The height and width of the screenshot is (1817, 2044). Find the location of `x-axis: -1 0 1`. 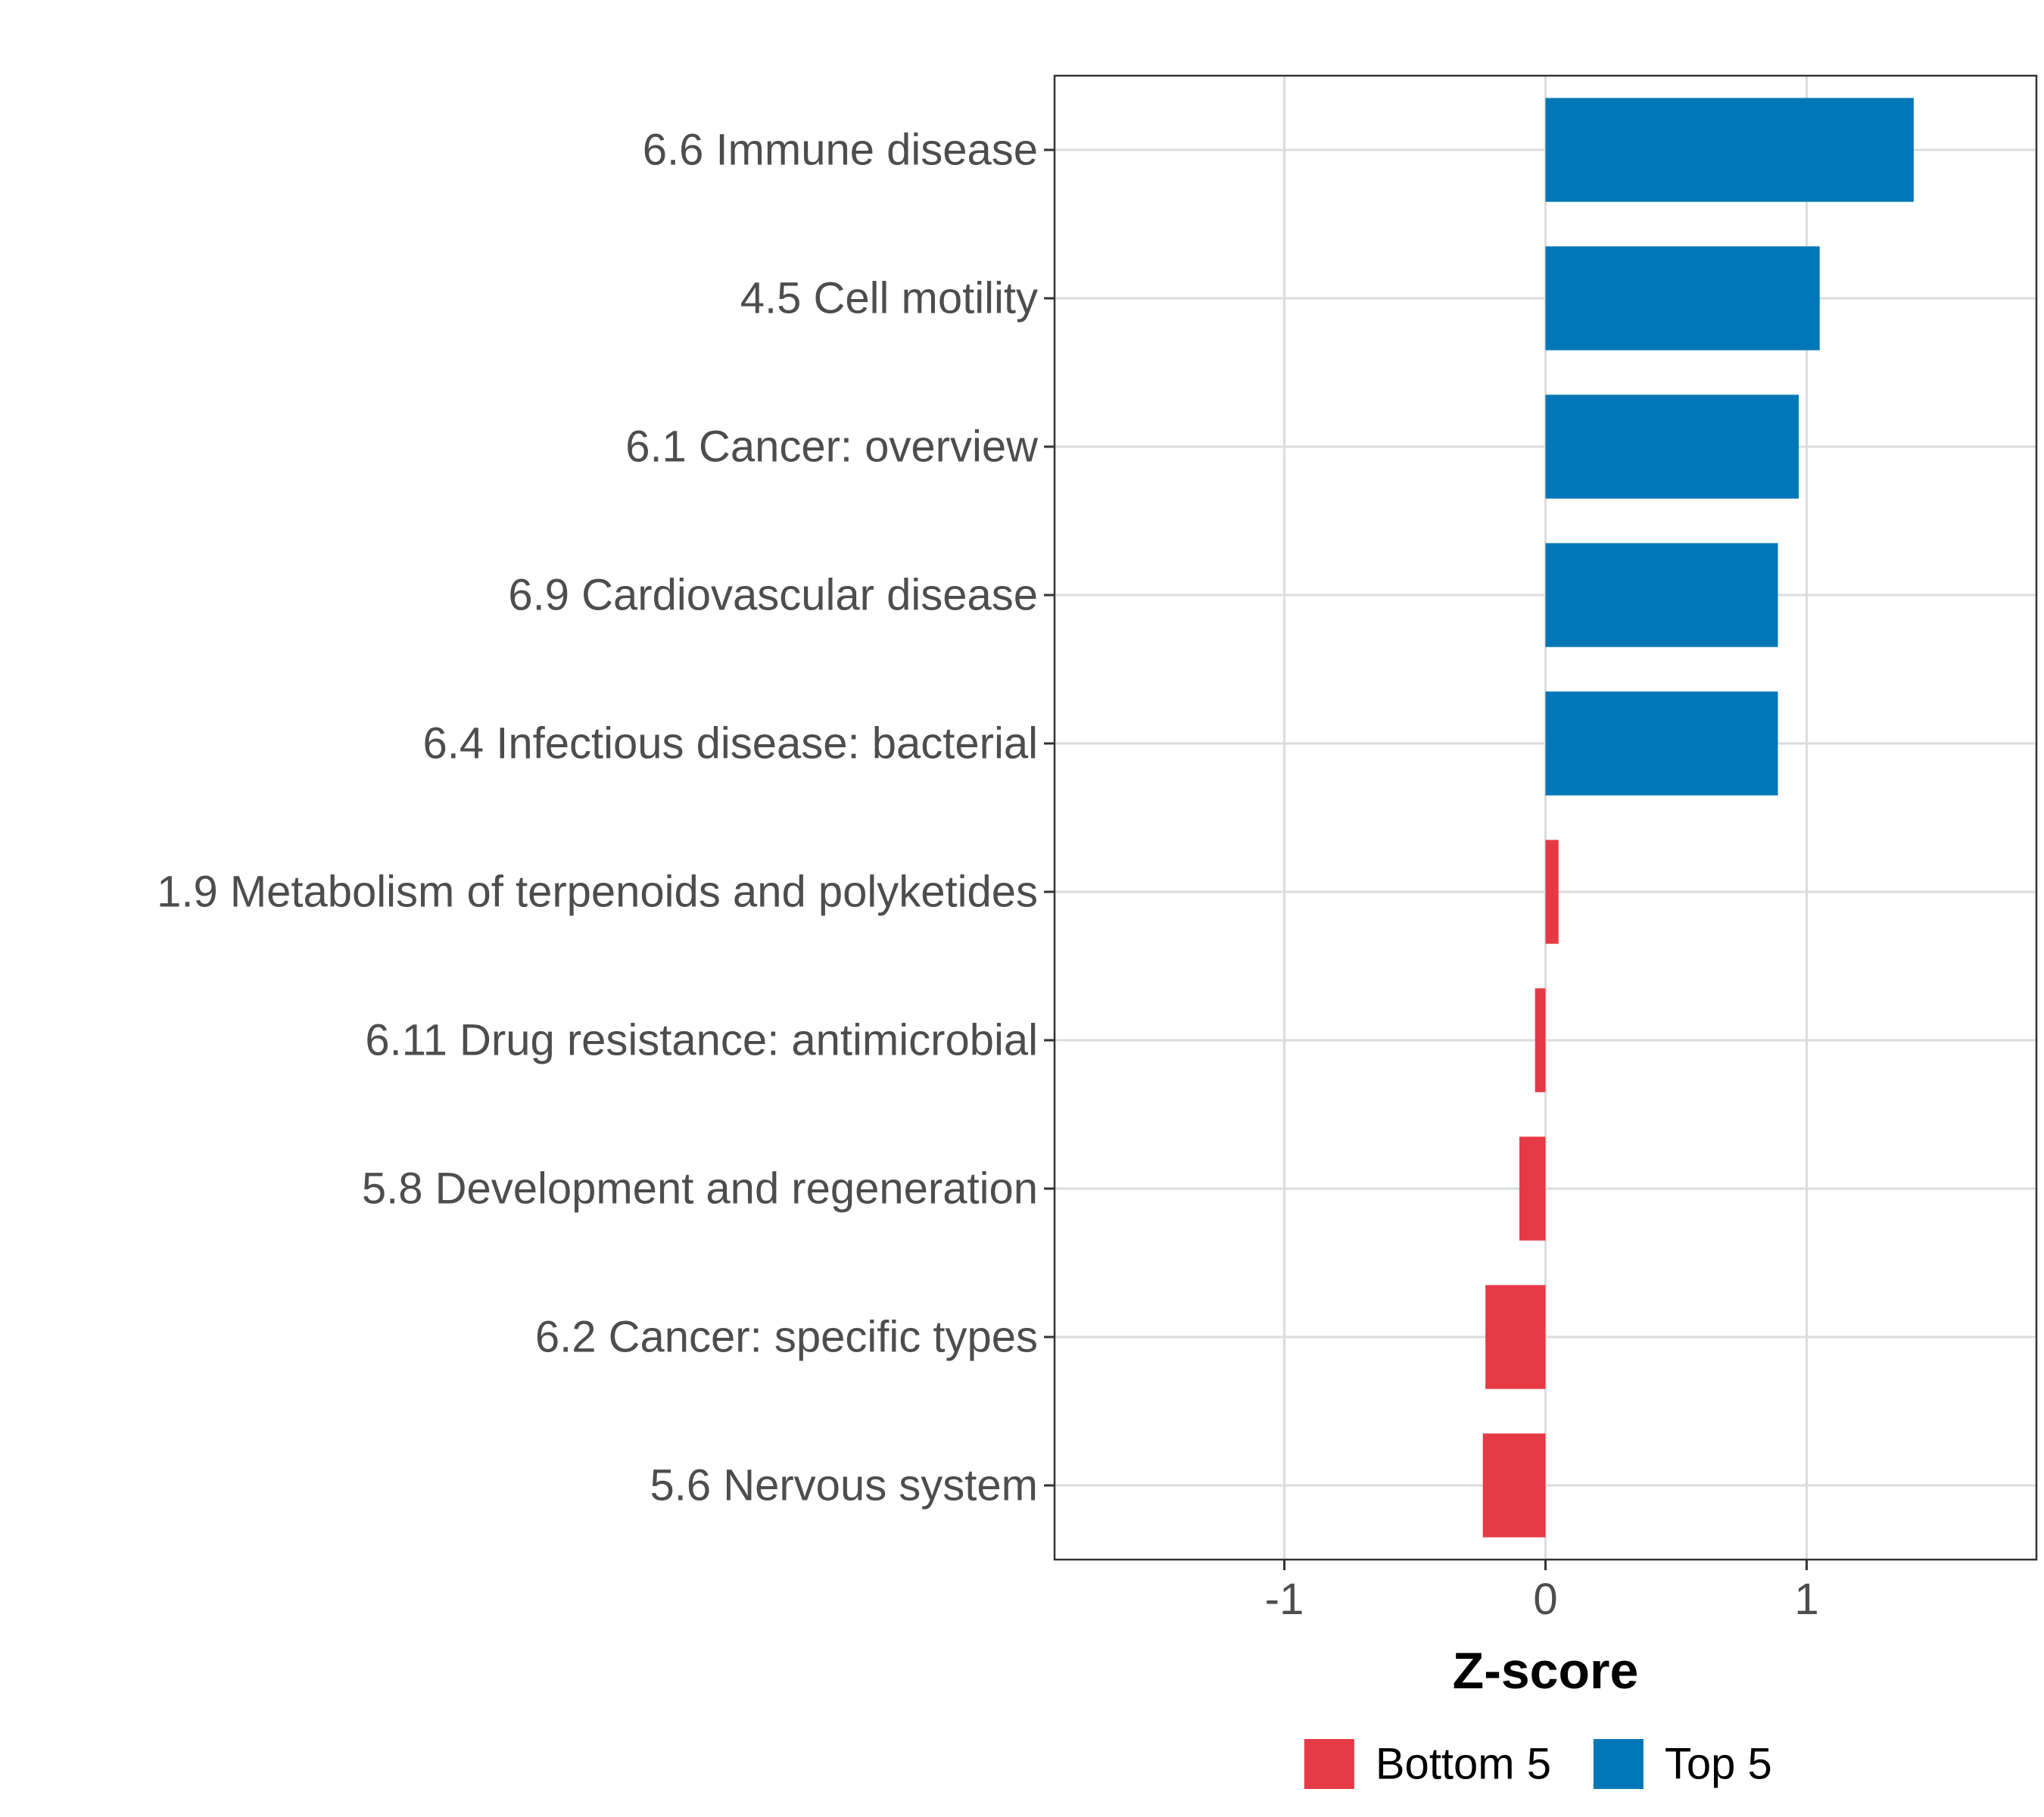

x-axis: -1 0 1 is located at coordinates (1542, 1592).